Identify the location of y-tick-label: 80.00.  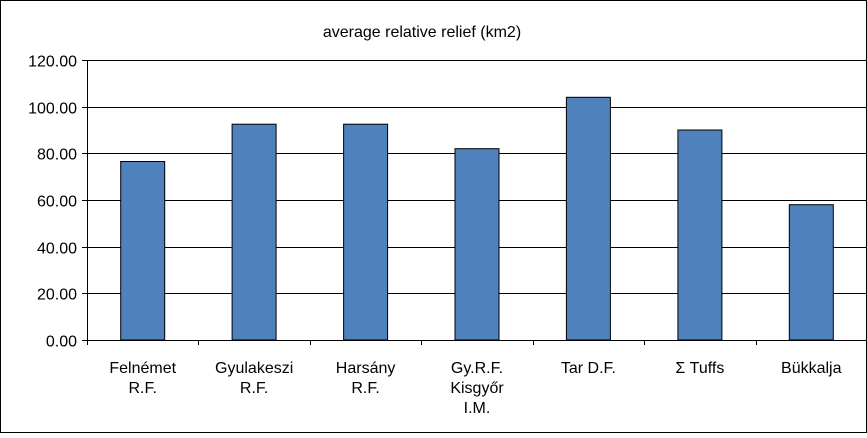
(57, 155).